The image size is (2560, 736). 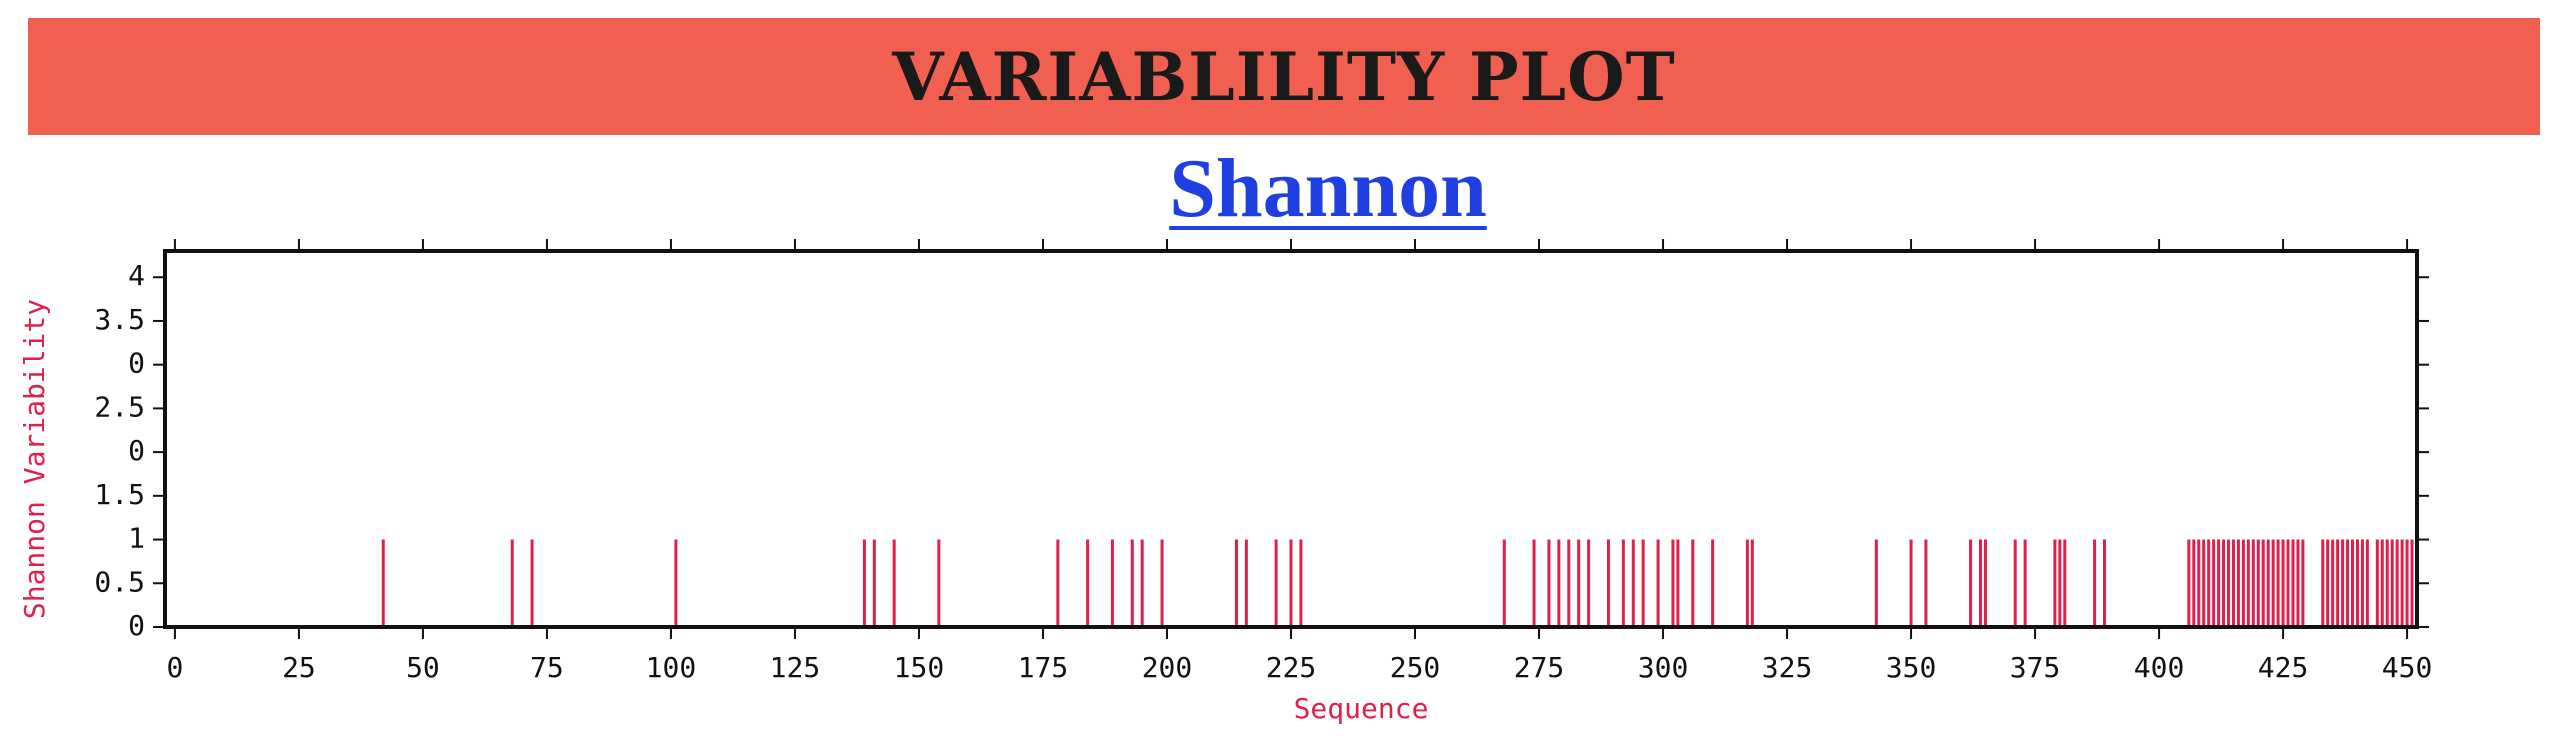 I want to click on header-title: VARIABLILITY PLOT, so click(x=1284, y=76).